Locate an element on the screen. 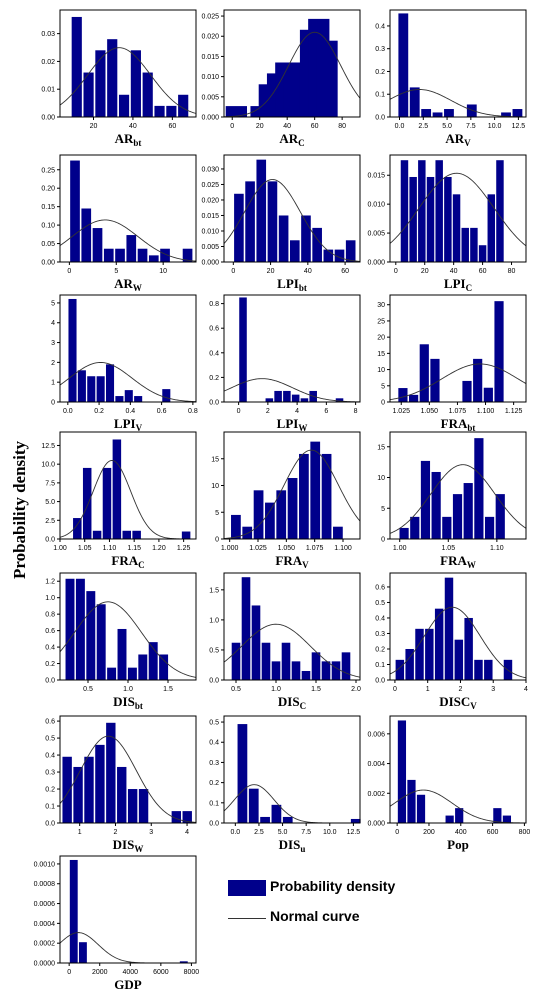 The height and width of the screenshot is (995, 550). x-tick-label: 0.2 is located at coordinates (99, 411).